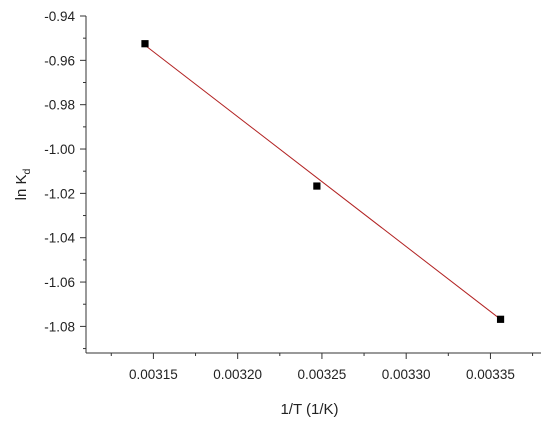 This screenshot has height=427, width=550. I want to click on y-tick-label: -1.00, so click(59, 149).